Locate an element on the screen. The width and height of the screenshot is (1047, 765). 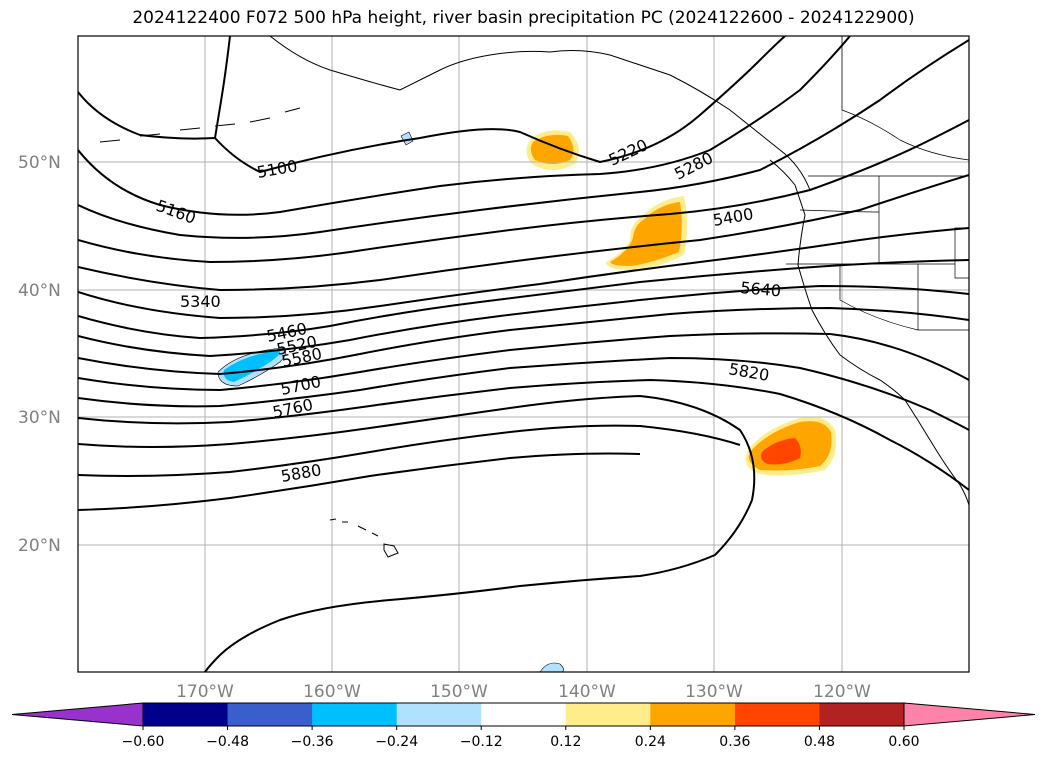
lat-label: 30°N is located at coordinates (39, 418).